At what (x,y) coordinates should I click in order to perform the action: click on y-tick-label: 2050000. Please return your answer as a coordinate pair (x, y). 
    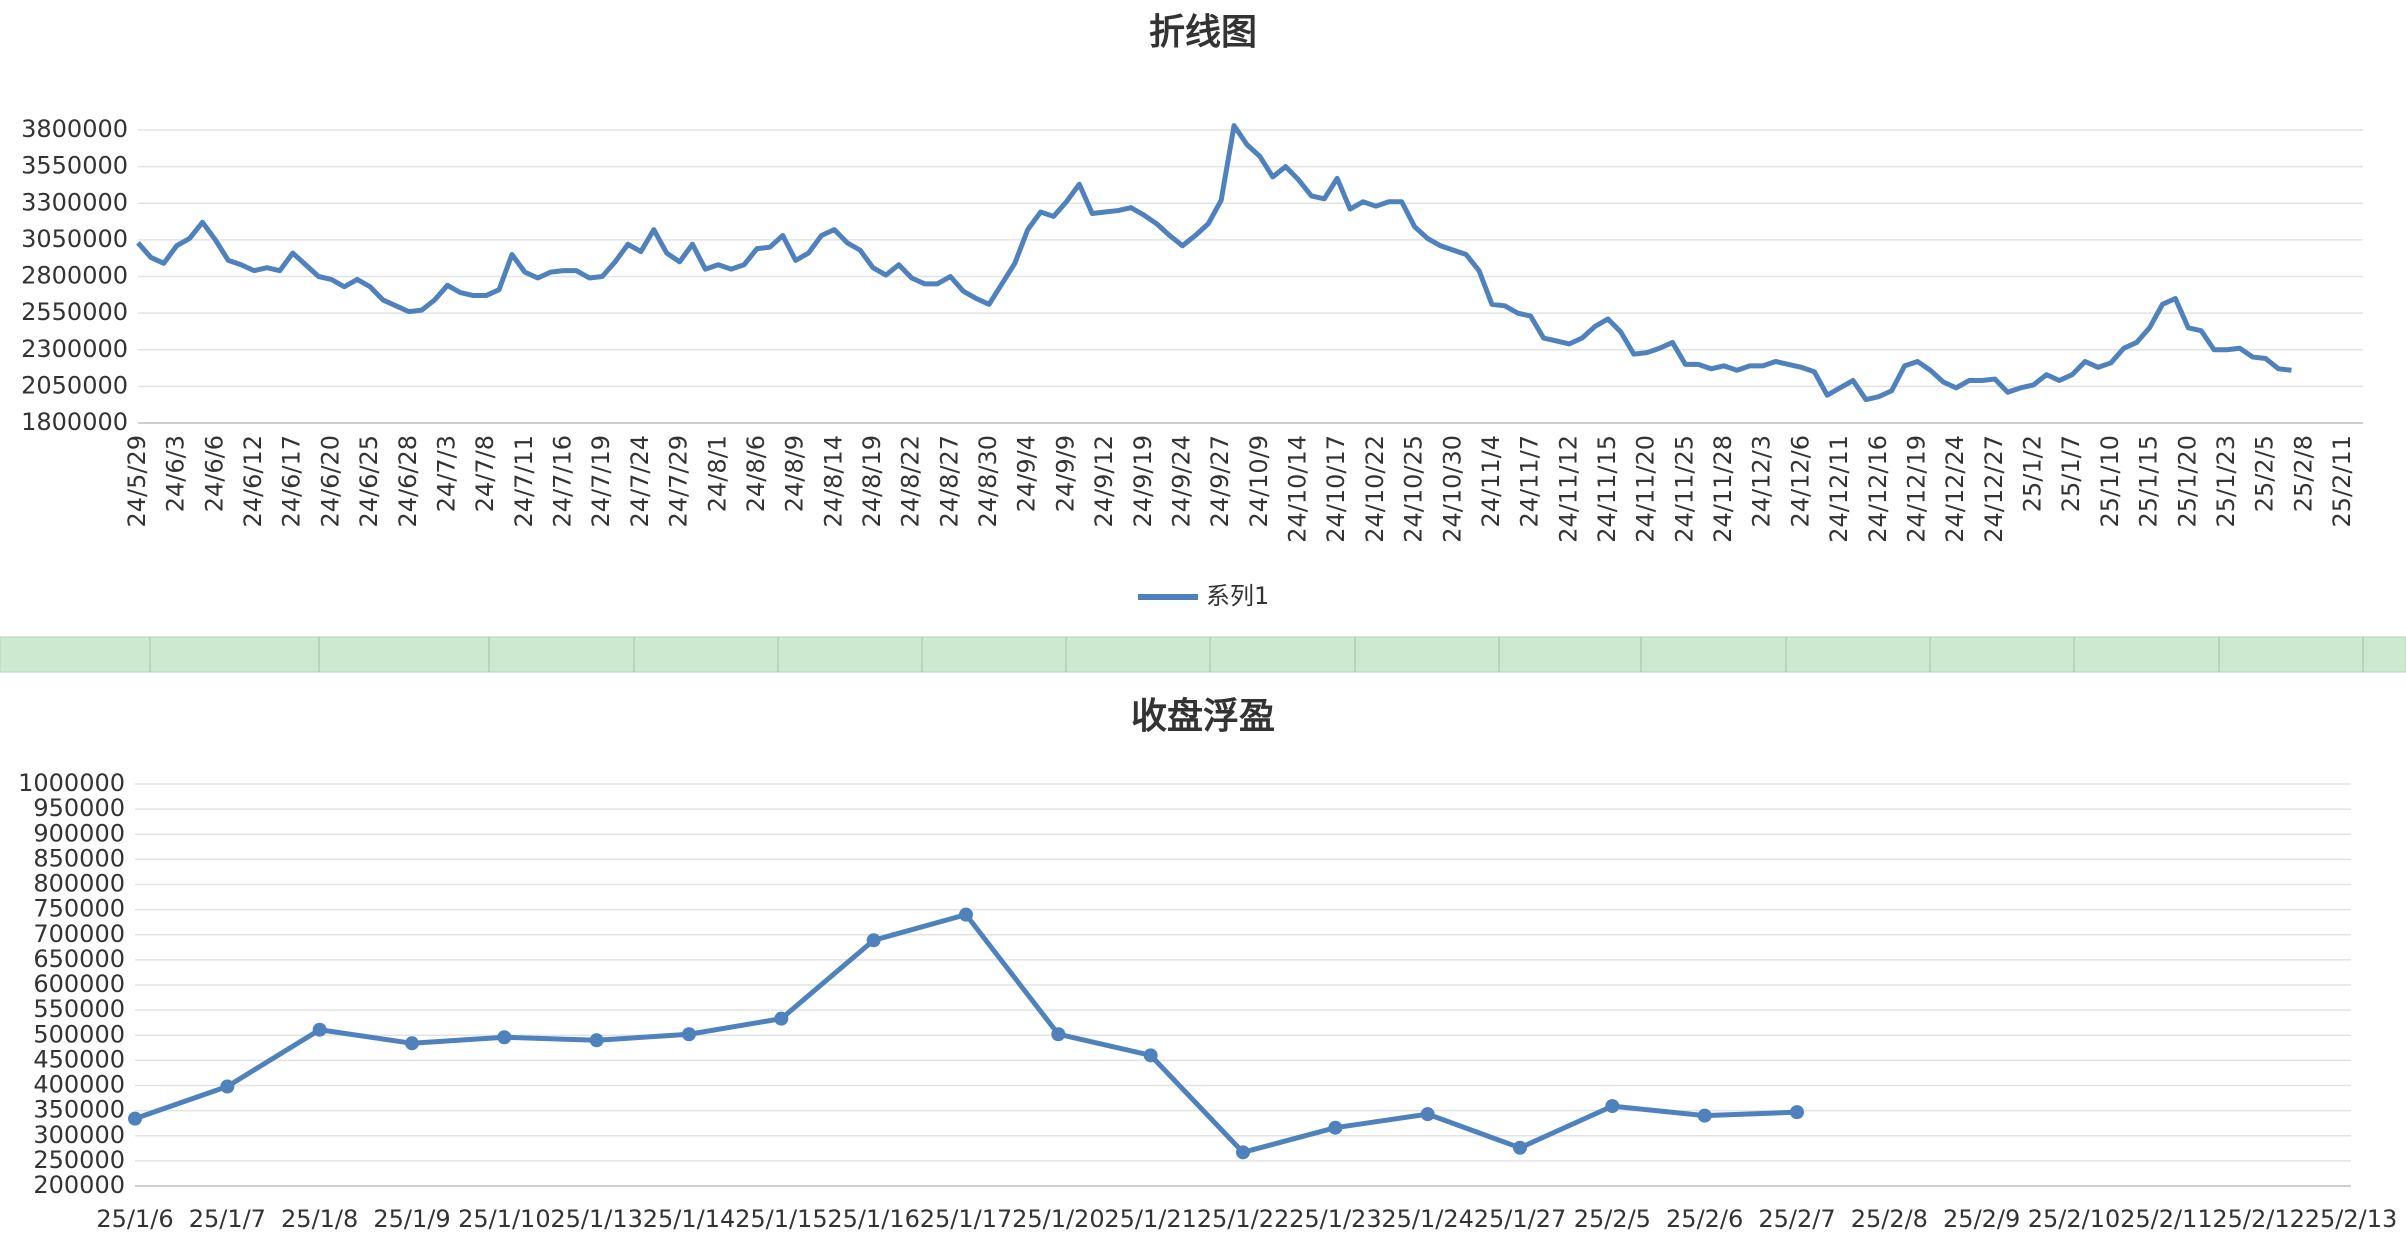
    Looking at the image, I should click on (74, 385).